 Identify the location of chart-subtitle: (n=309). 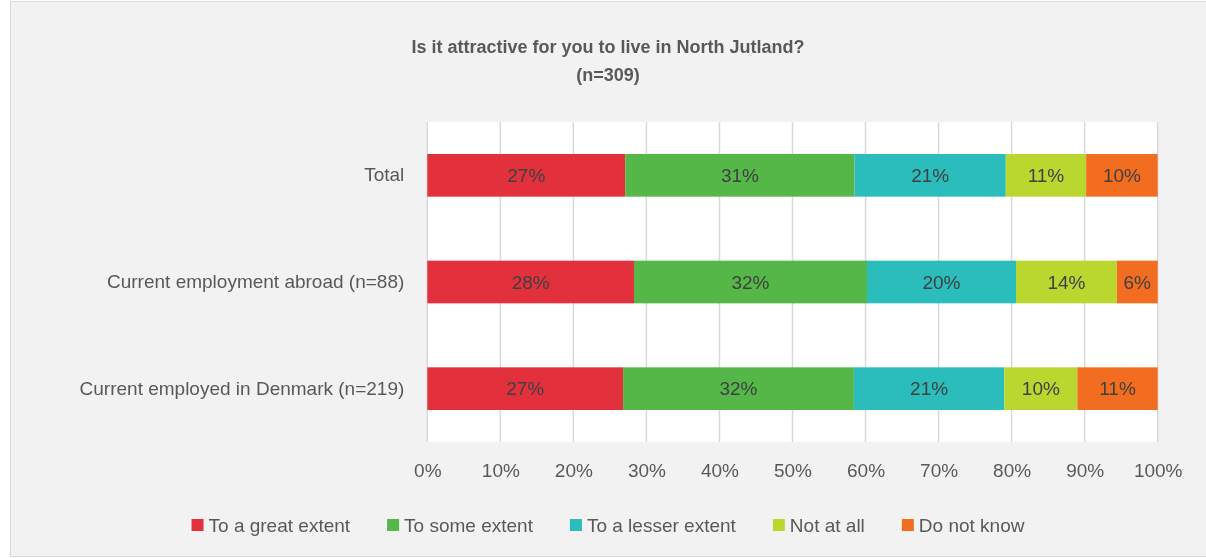
(608, 75).